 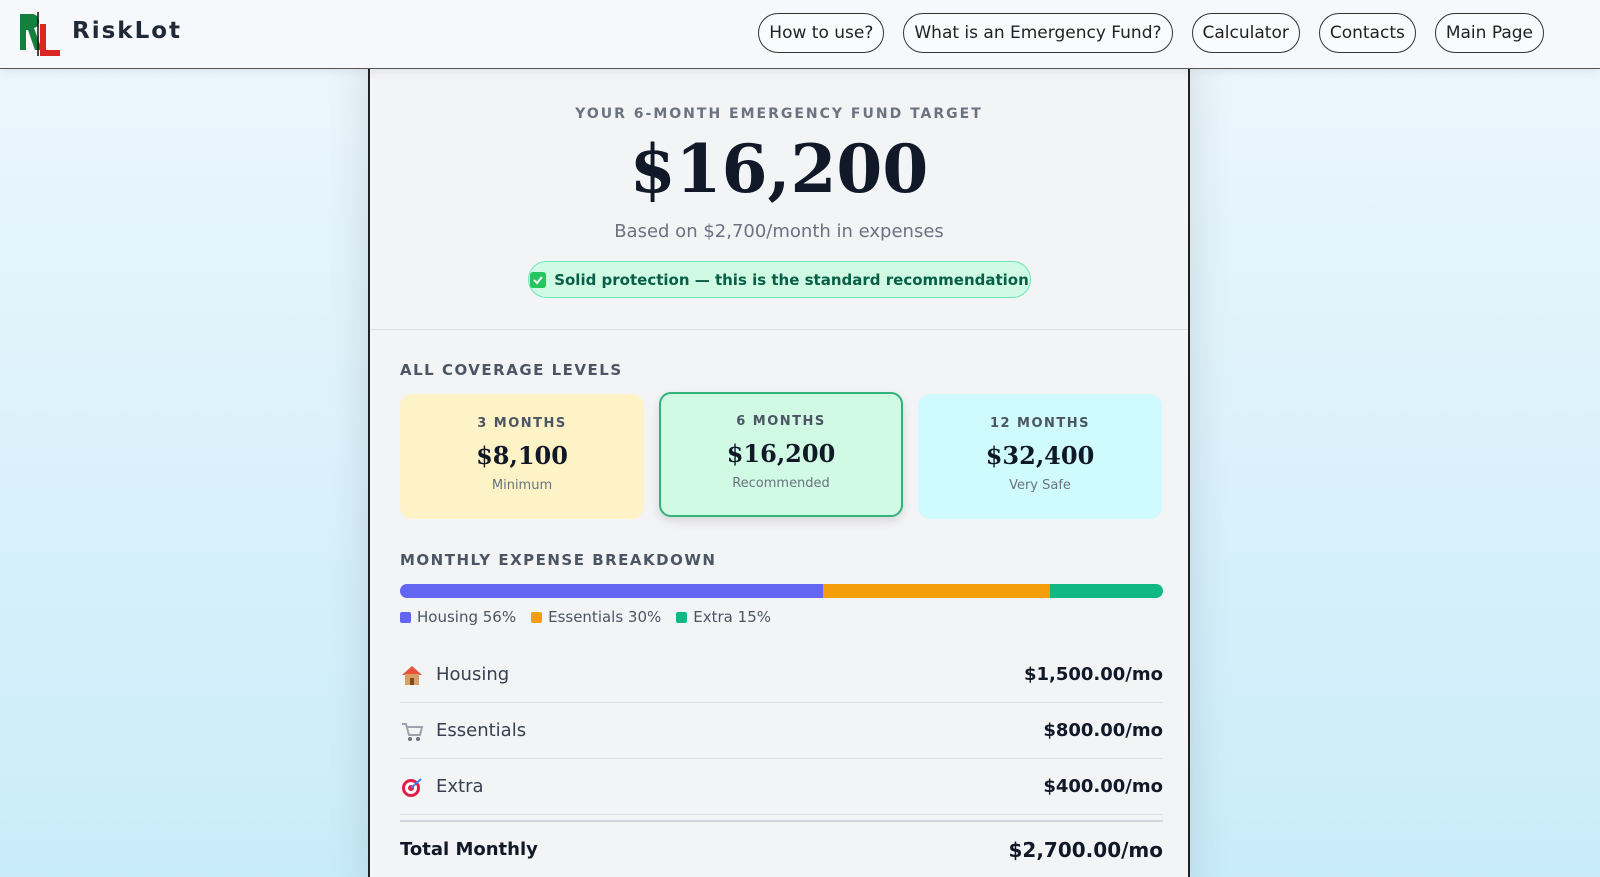 What do you see at coordinates (40, 34) in the screenshot?
I see `logo` at bounding box center [40, 34].